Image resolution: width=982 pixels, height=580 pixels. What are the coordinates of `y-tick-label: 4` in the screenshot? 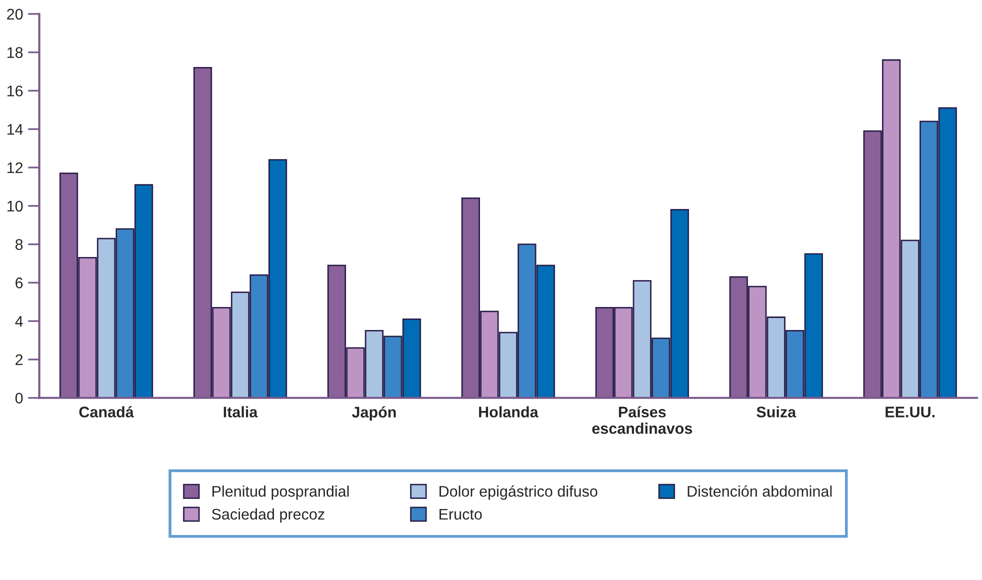 It's located at (19, 321).